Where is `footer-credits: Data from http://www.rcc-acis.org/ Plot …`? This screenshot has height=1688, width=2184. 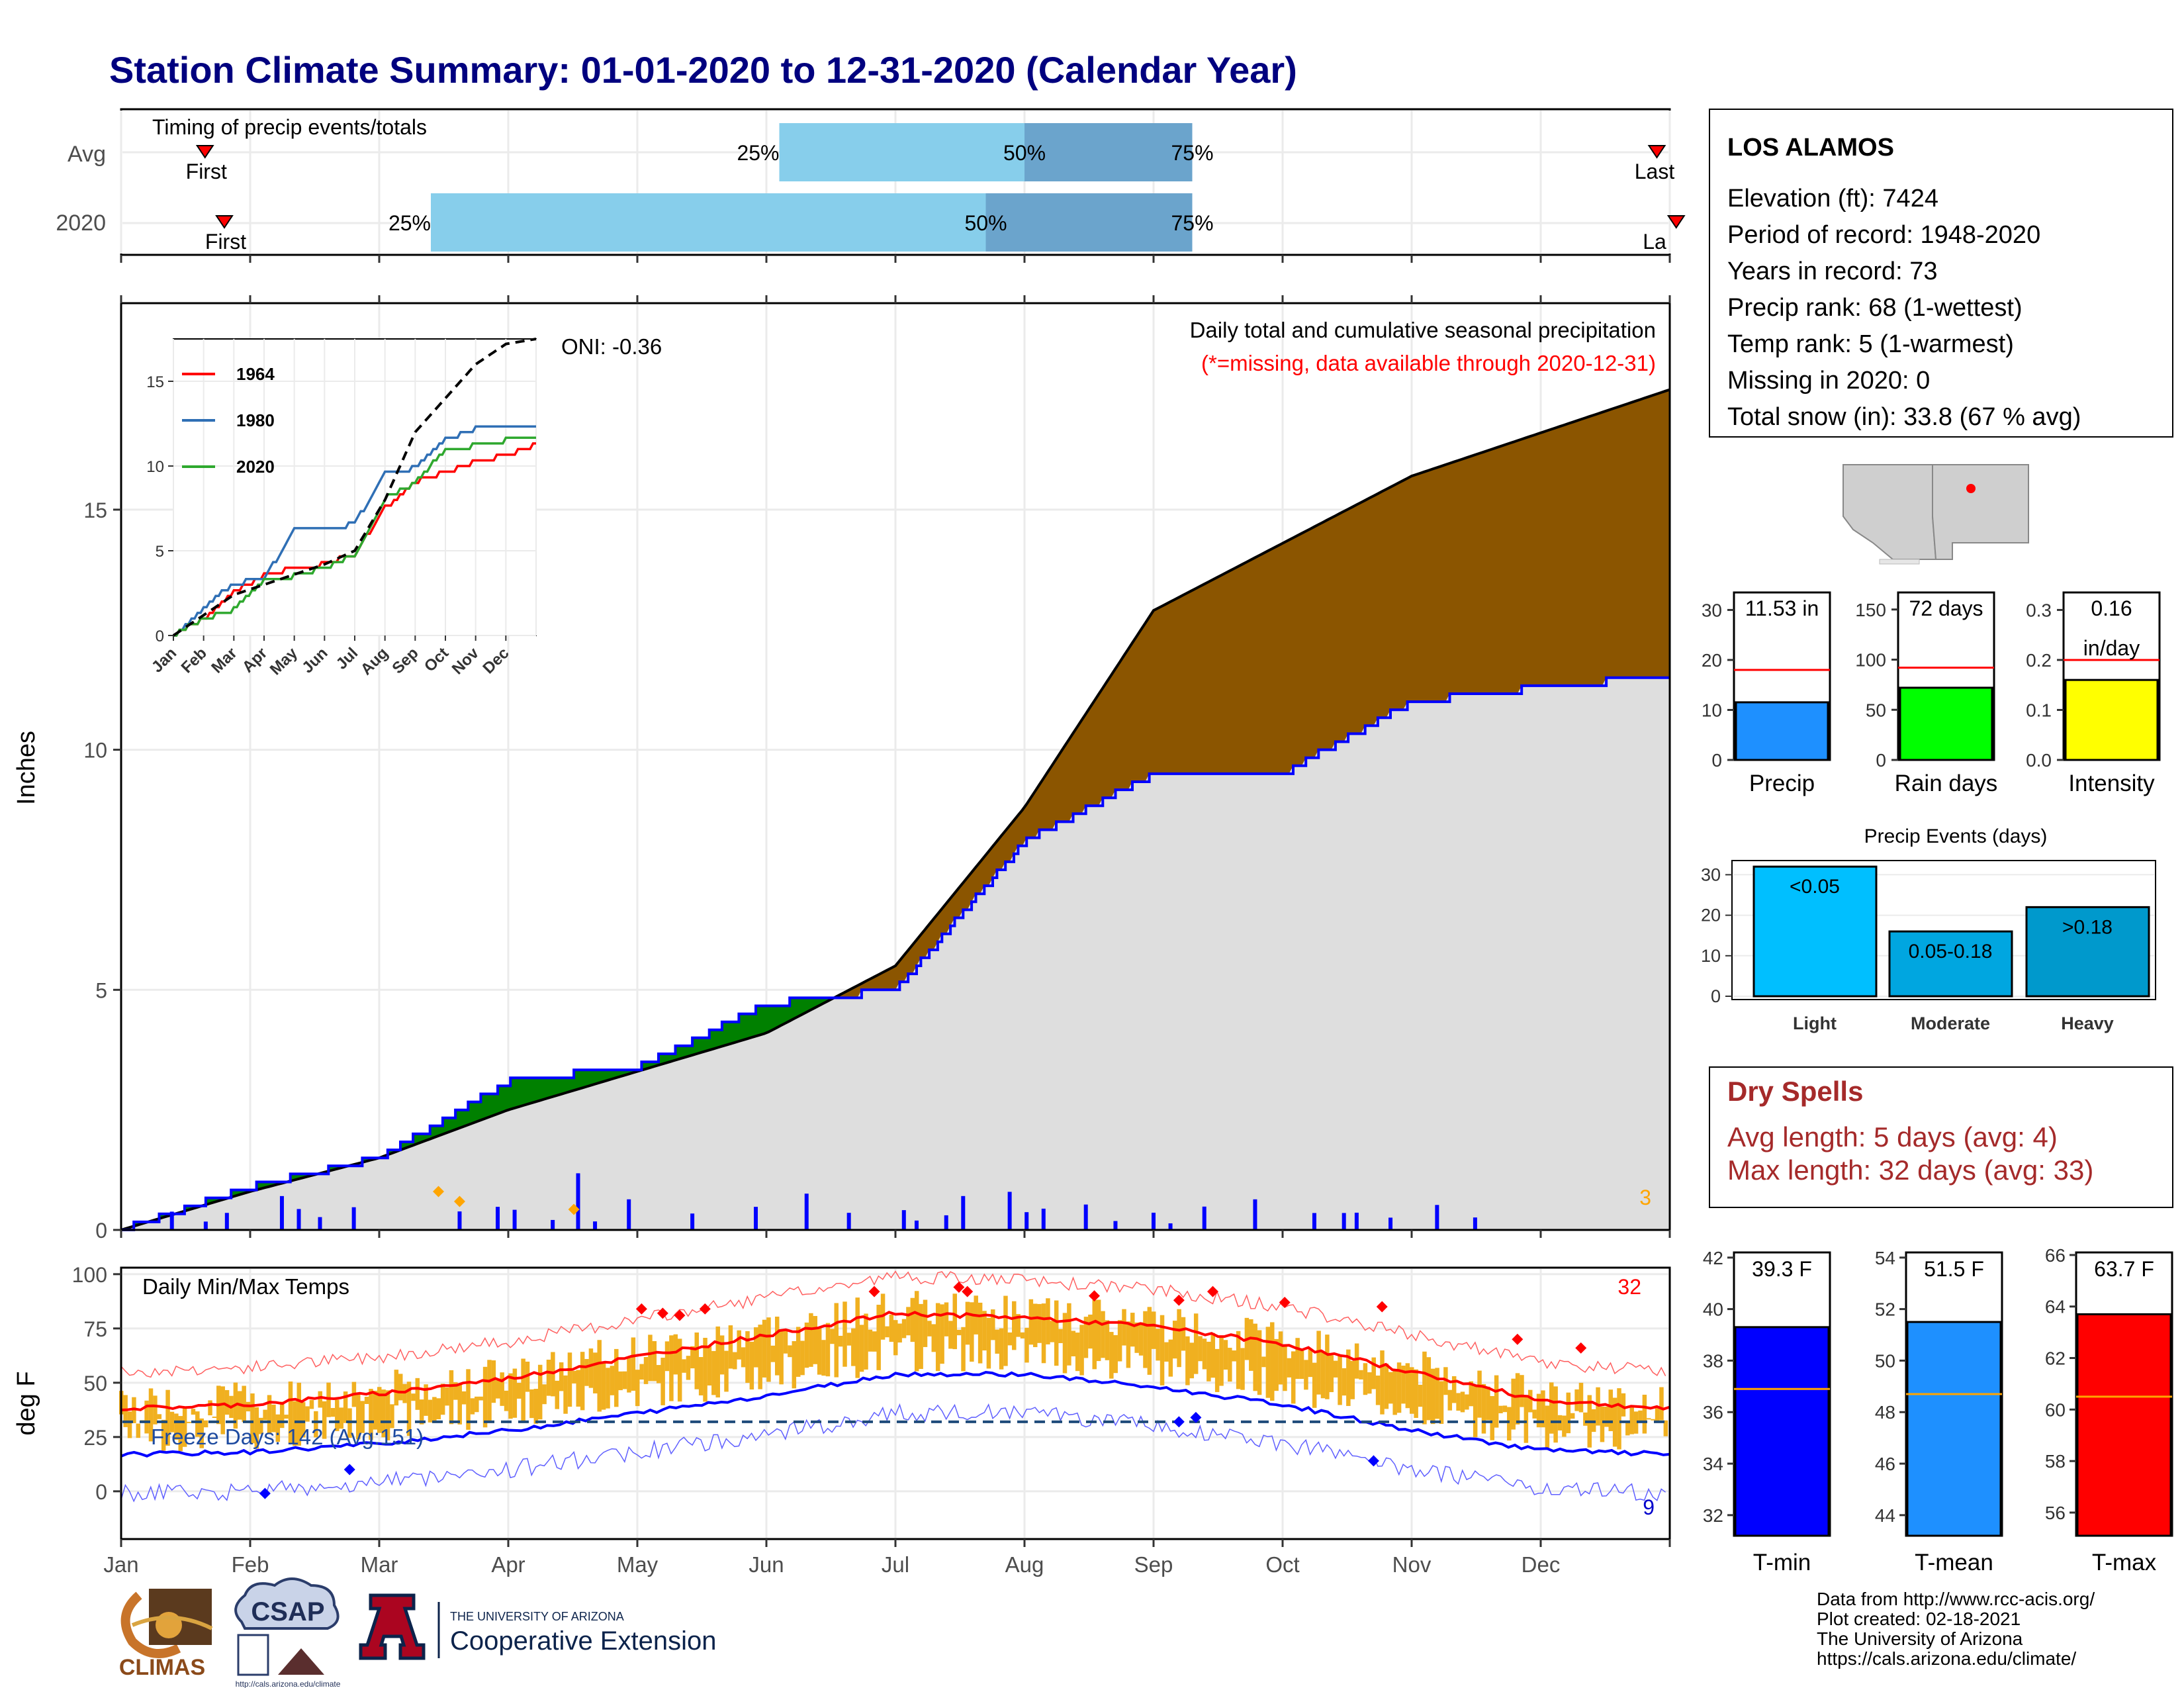 footer-credits: Data from http://www.rcc-acis.org/ Plot … is located at coordinates (1956, 1629).